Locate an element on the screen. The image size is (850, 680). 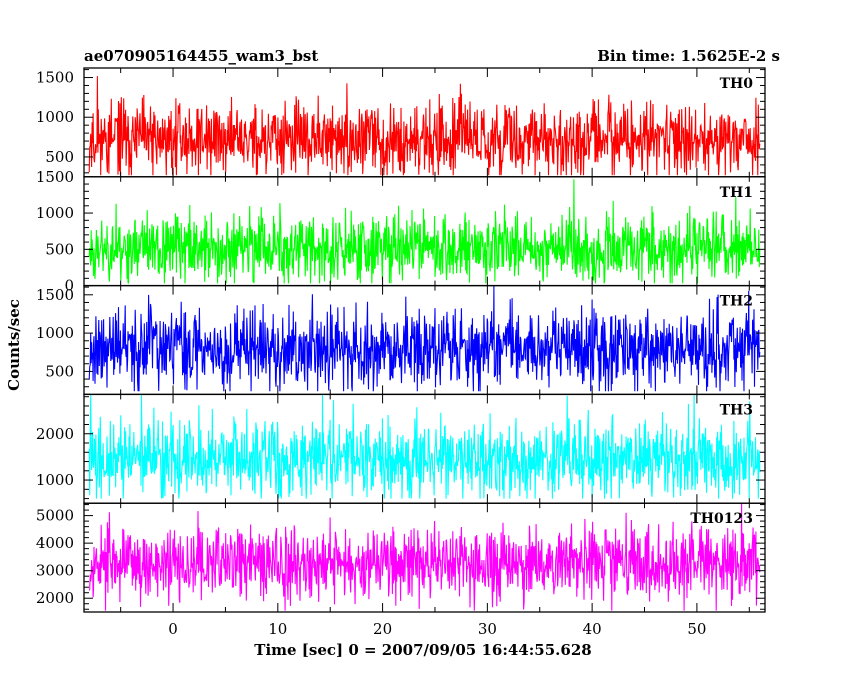
bin-time-label: Bin time: 1.5625E-2 s is located at coordinates (688, 56).